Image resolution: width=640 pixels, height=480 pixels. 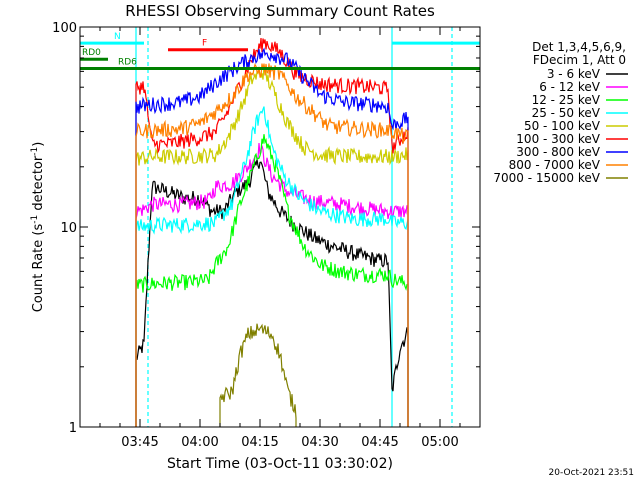 What do you see at coordinates (64, 28) in the screenshot?
I see `y-tick-label: 100` at bounding box center [64, 28].